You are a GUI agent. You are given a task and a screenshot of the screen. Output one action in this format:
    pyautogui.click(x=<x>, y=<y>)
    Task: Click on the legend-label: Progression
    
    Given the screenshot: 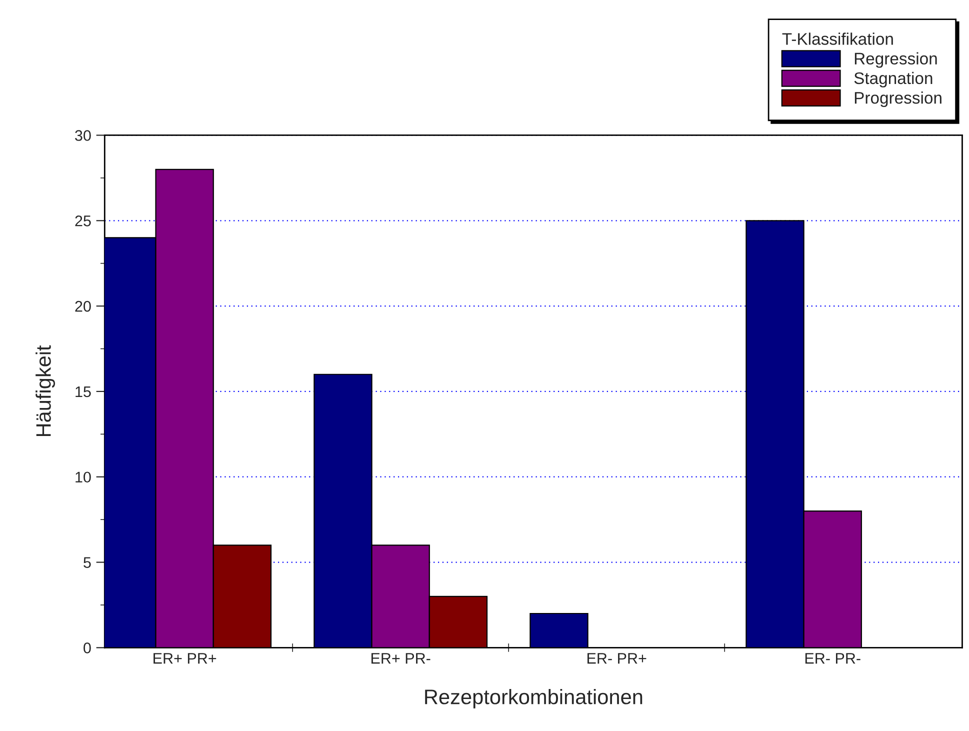 What is the action you would take?
    pyautogui.click(x=898, y=100)
    